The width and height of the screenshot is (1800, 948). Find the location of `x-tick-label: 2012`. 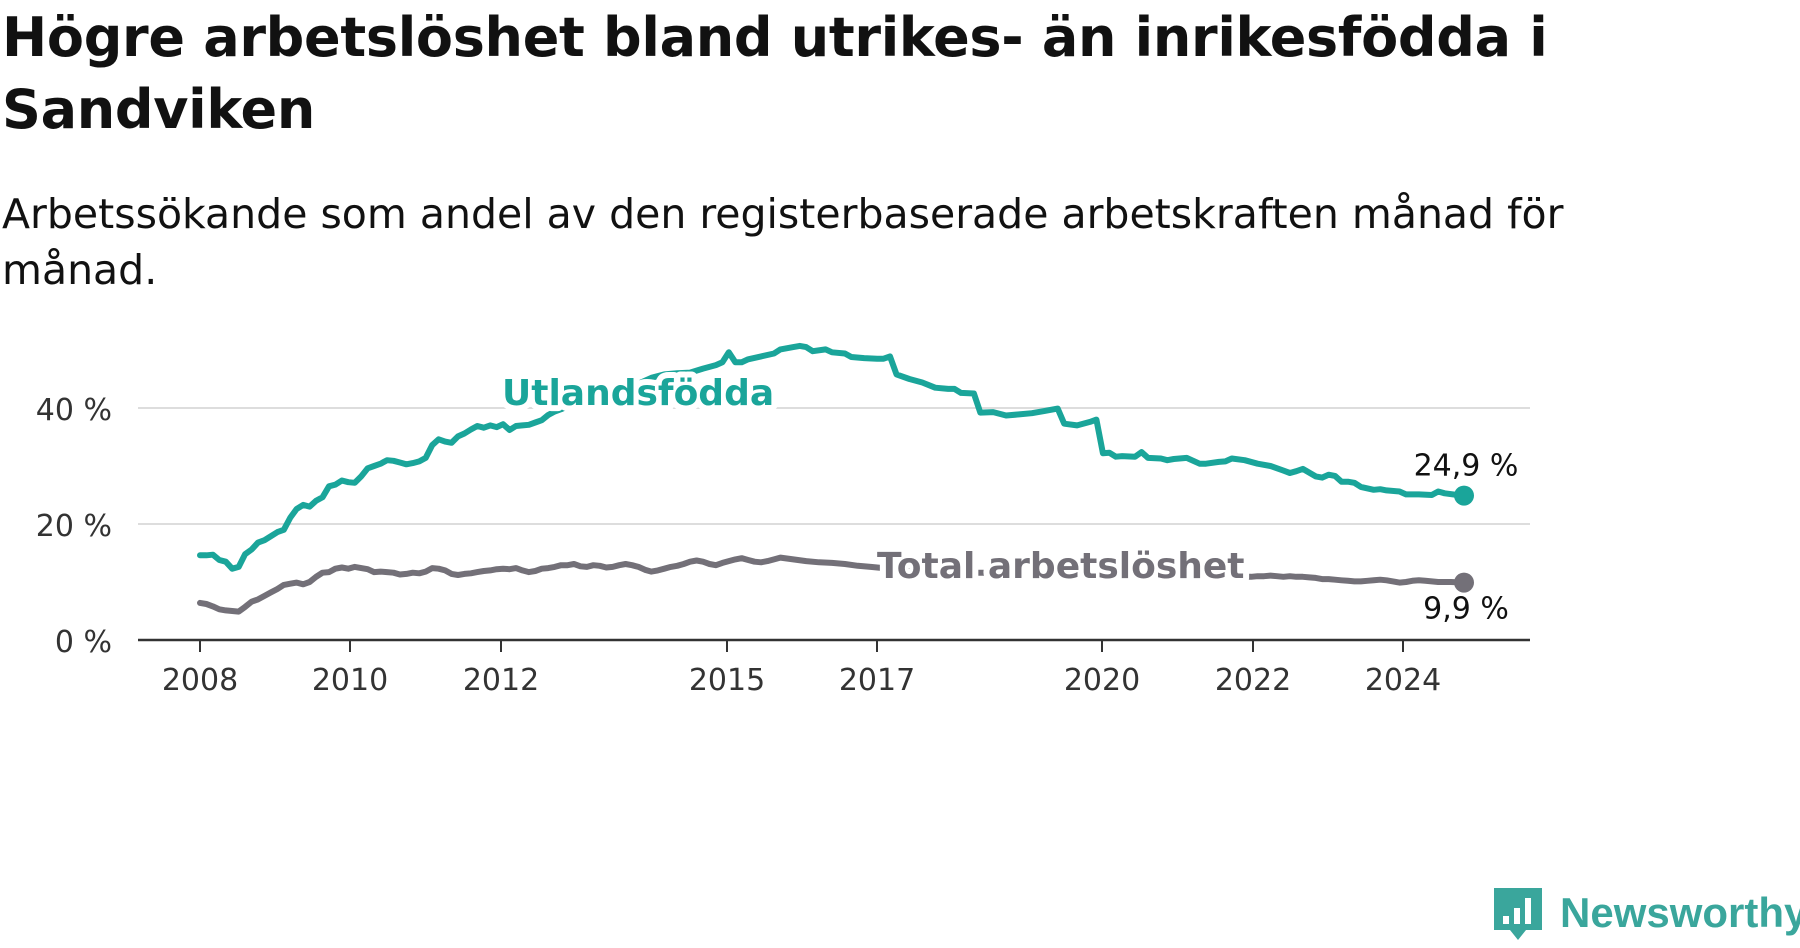

x-tick-label: 2012 is located at coordinates (501, 680).